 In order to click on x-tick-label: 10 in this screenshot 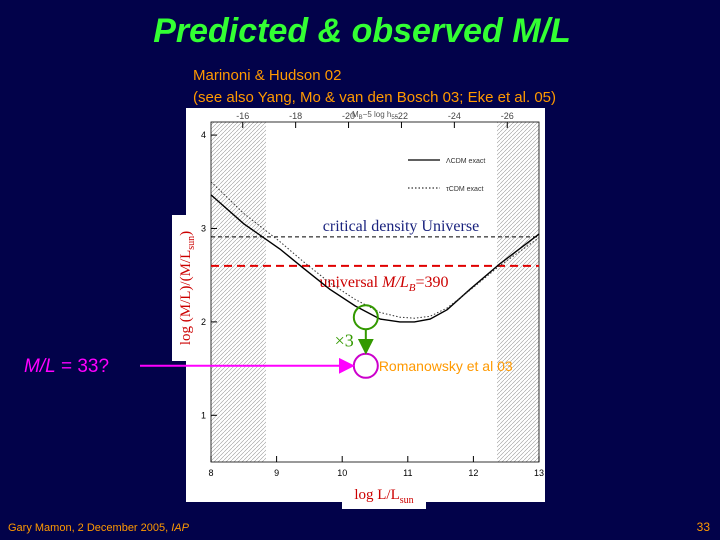, I will do `click(342, 473)`.